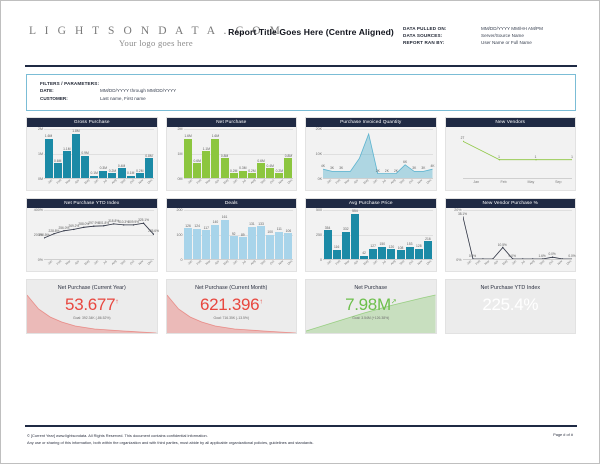 The width and height of the screenshot is (600, 464). Describe the element at coordinates (85, 164) in the screenshot. I see `bar: 0.9M` at that location.